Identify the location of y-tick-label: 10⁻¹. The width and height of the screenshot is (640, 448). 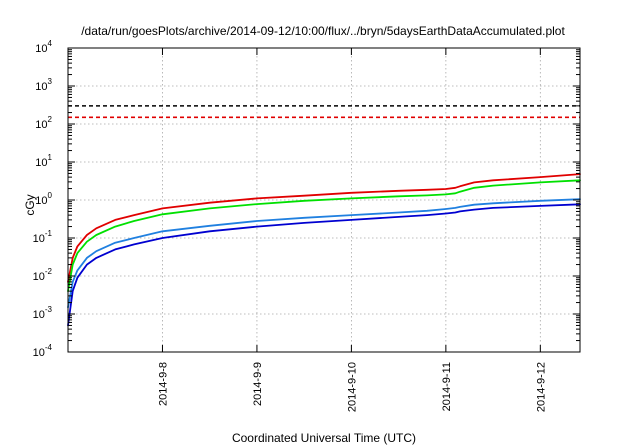
(43, 237).